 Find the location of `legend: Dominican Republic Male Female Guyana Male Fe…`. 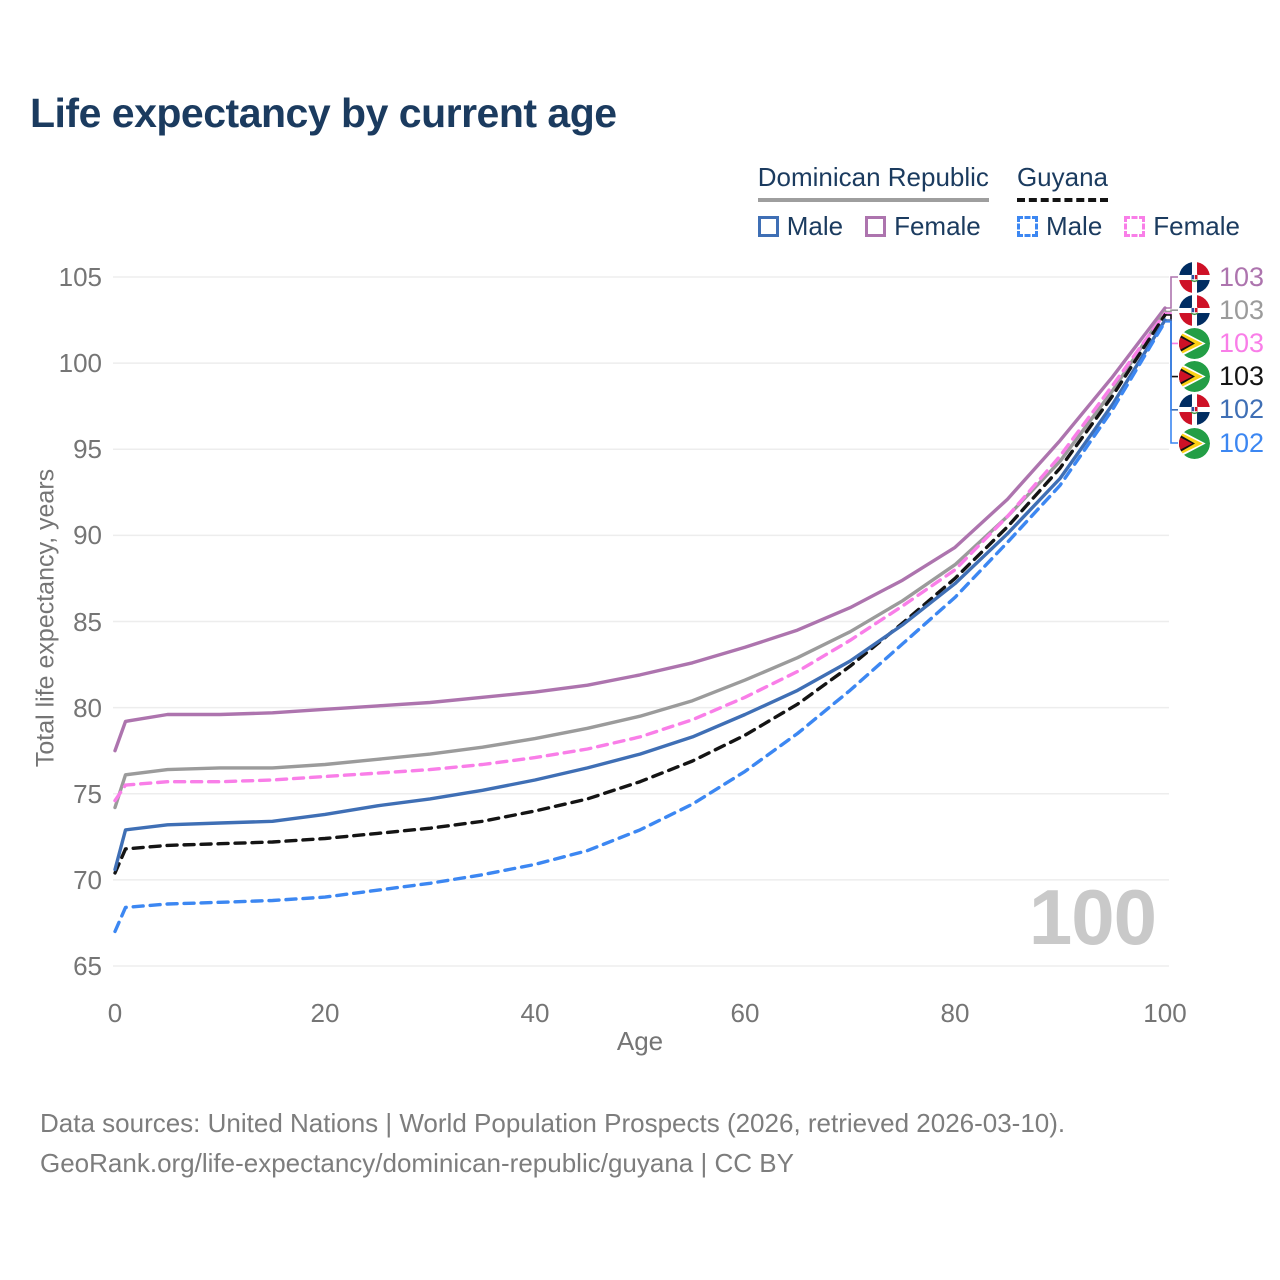

legend: Dominican Republic Male Female Guyana Male Fe… is located at coordinates (998, 202).